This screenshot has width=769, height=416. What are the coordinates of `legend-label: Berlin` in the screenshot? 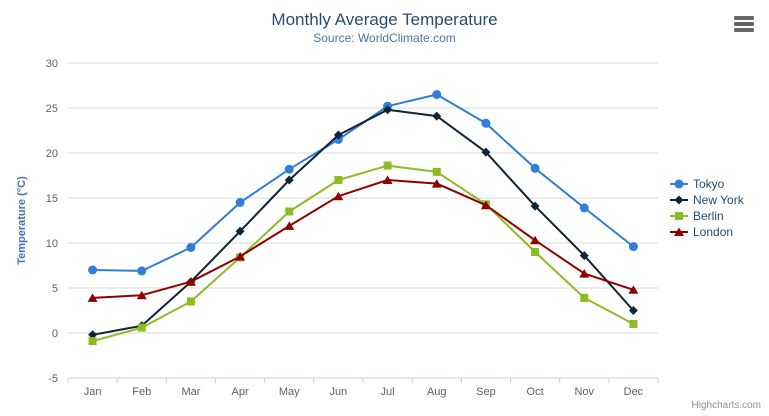 It's located at (708, 216).